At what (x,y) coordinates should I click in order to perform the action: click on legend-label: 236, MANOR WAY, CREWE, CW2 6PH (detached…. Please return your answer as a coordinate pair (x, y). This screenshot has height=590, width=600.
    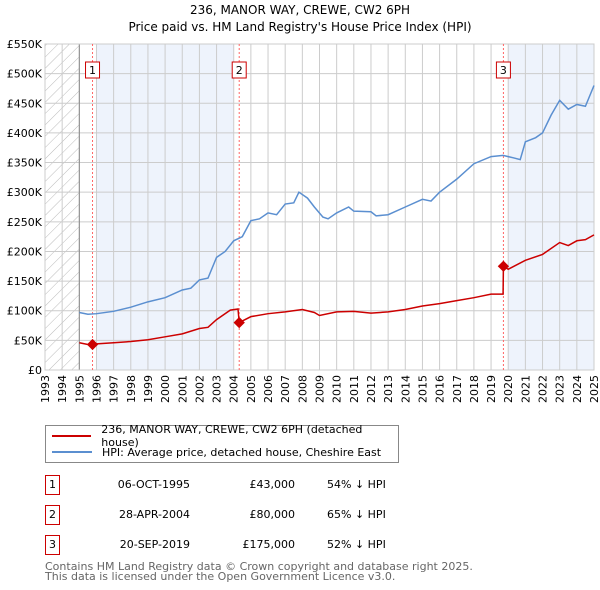
    Looking at the image, I should click on (232, 436).